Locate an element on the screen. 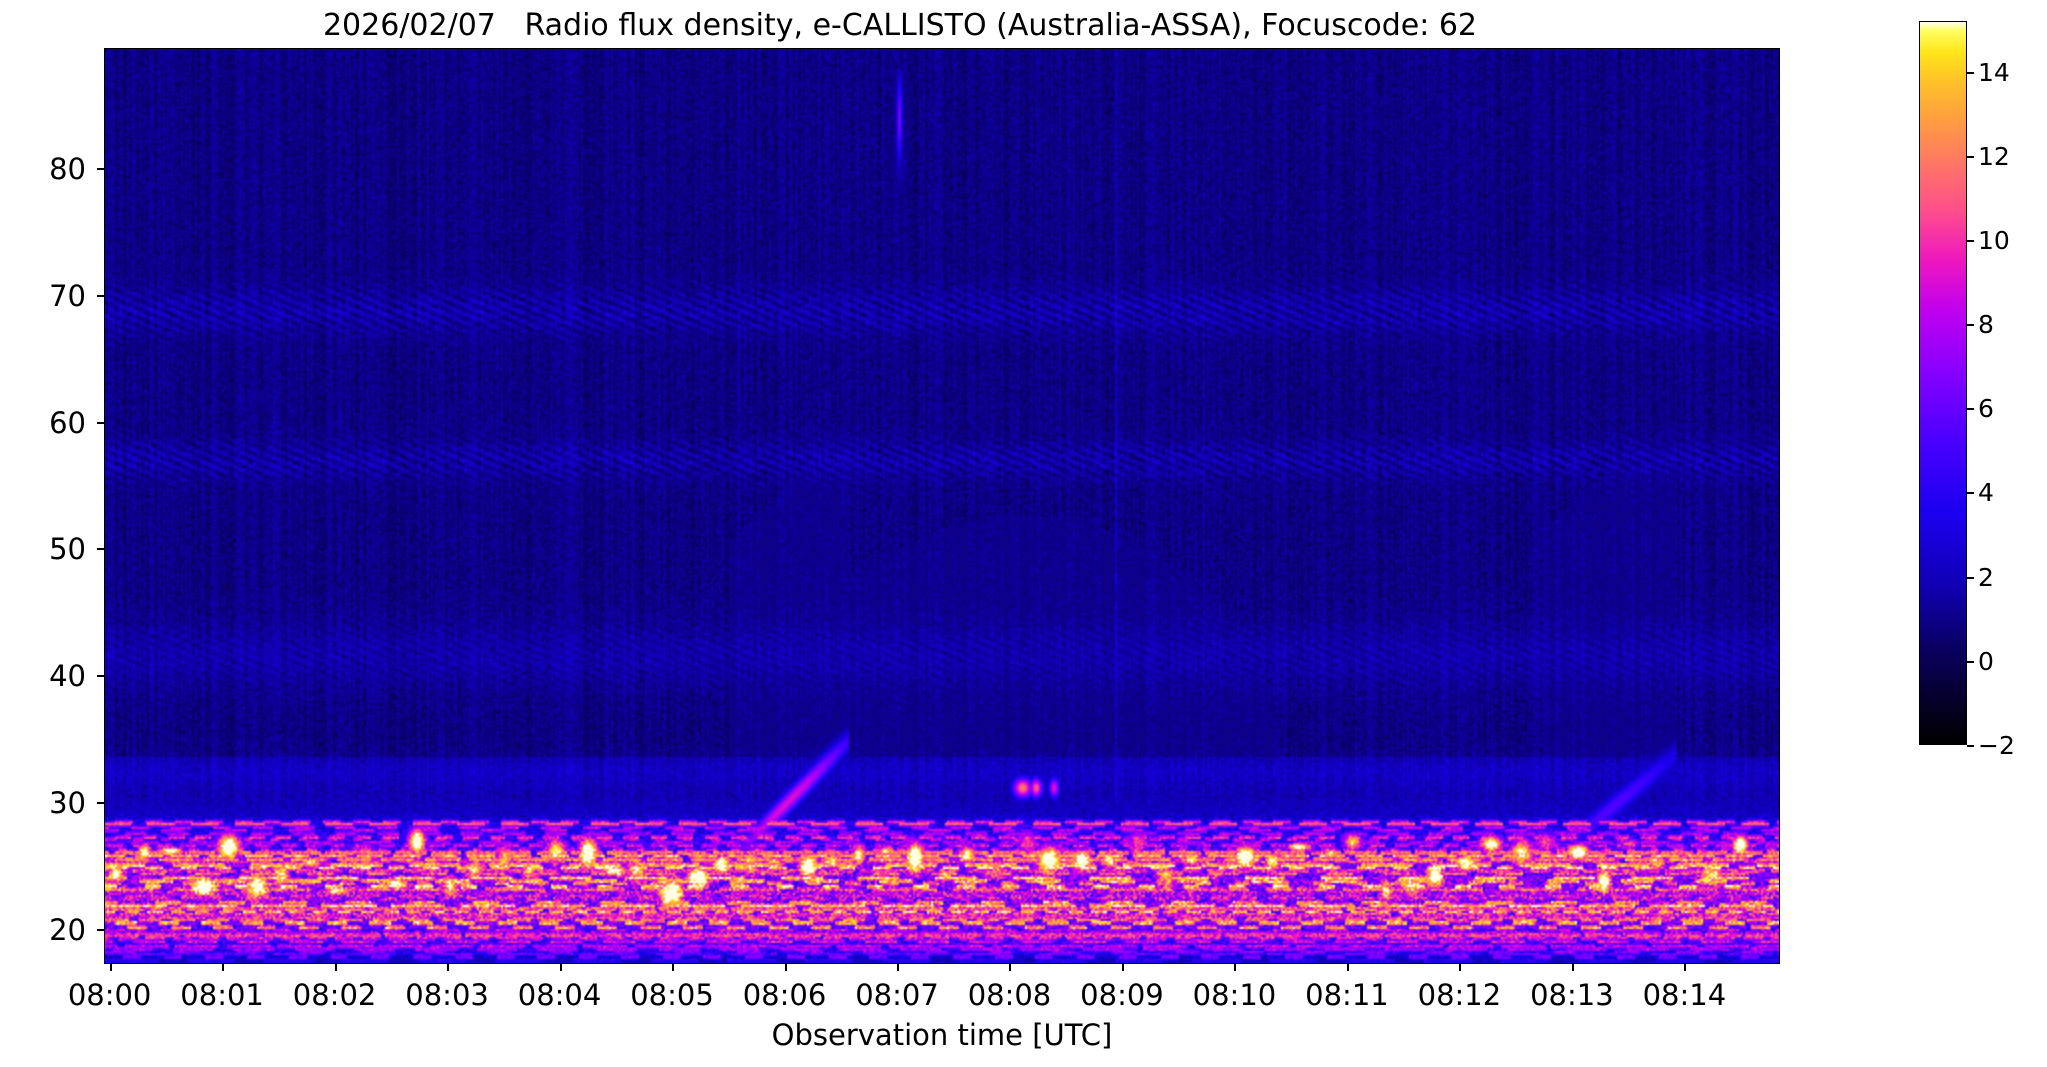  colorbar is located at coordinates (1943, 383).